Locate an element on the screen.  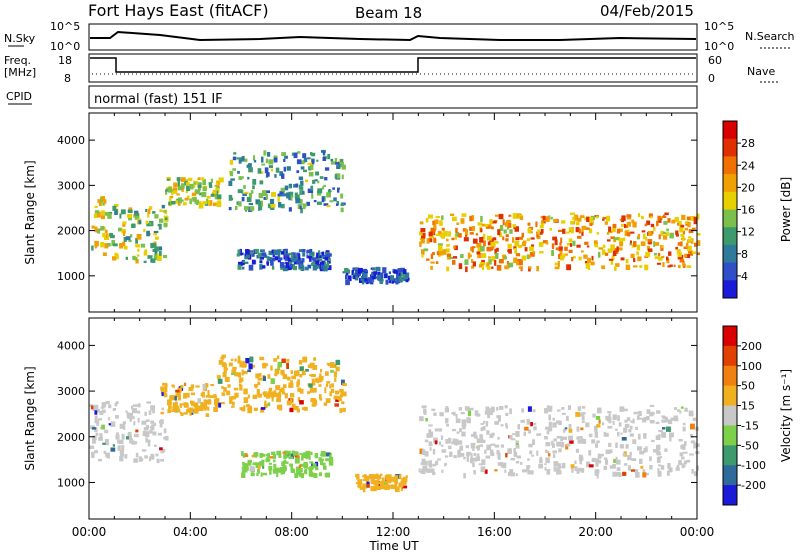
x-tick-label: 00:00 is located at coordinates (89, 532).